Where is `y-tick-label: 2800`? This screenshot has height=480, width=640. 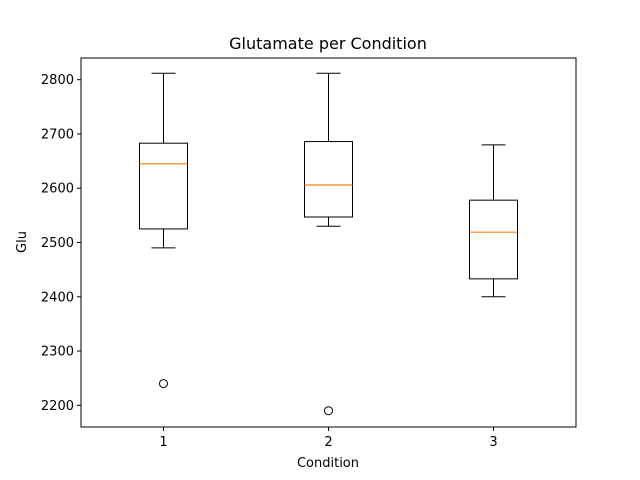 y-tick-label: 2800 is located at coordinates (57, 80).